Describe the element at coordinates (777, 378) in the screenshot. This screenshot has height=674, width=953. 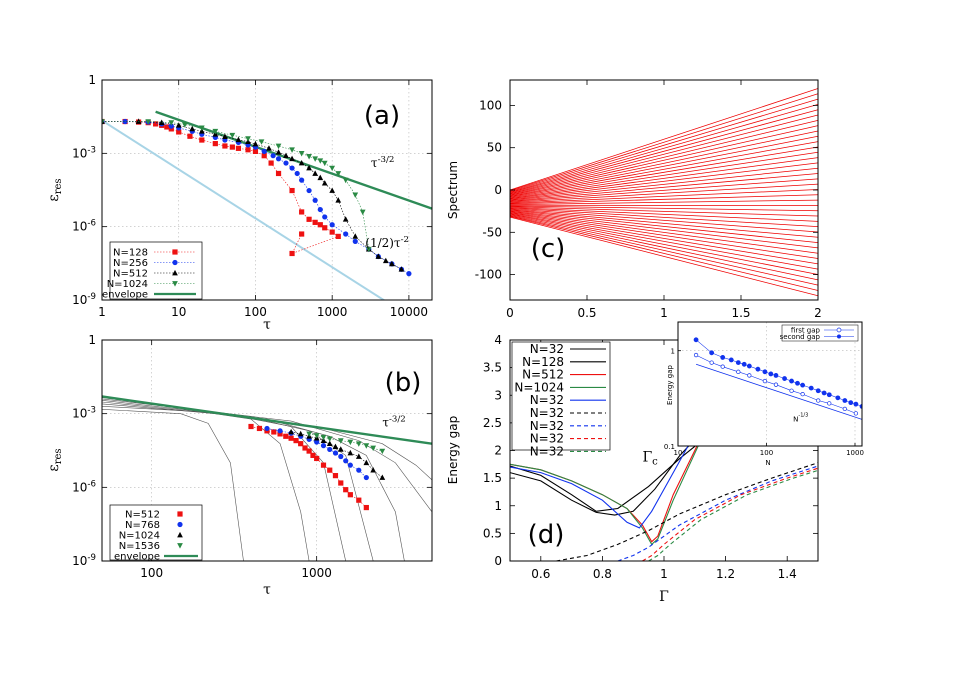
I see `inset-plot` at that location.